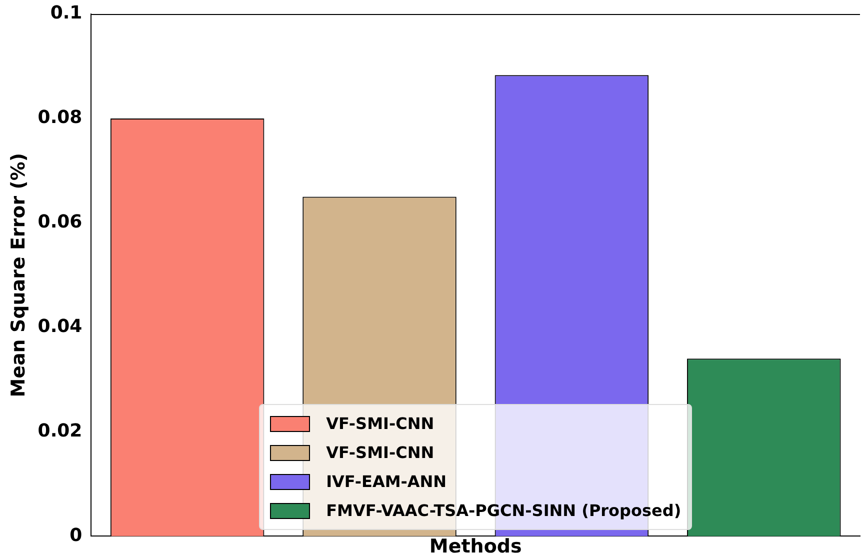 The image size is (862, 559). I want to click on y-tick-label: 0, so click(76, 535).